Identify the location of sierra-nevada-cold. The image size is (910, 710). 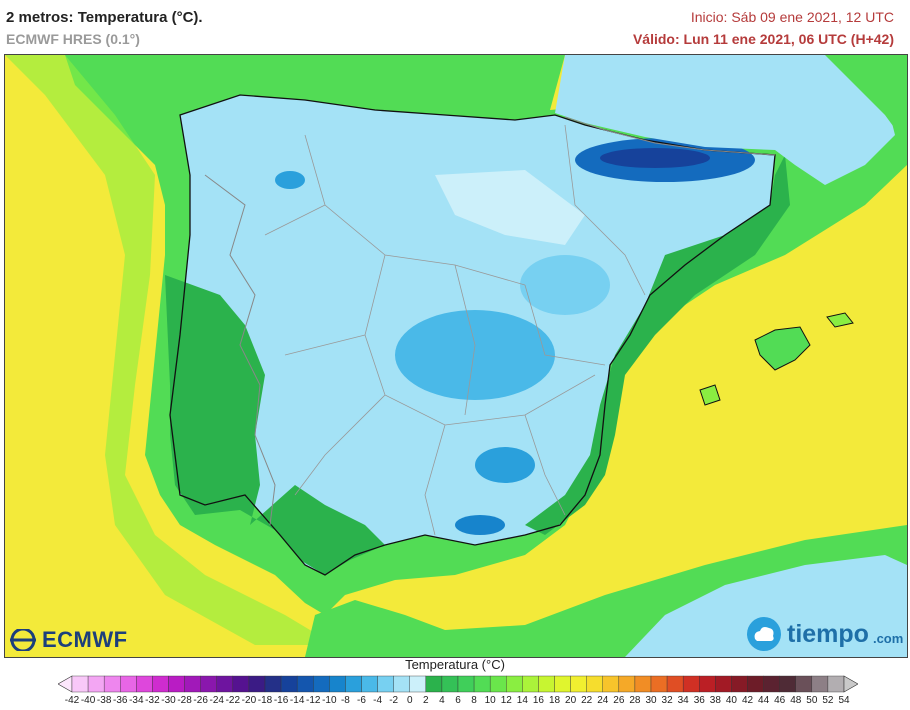
(505, 465).